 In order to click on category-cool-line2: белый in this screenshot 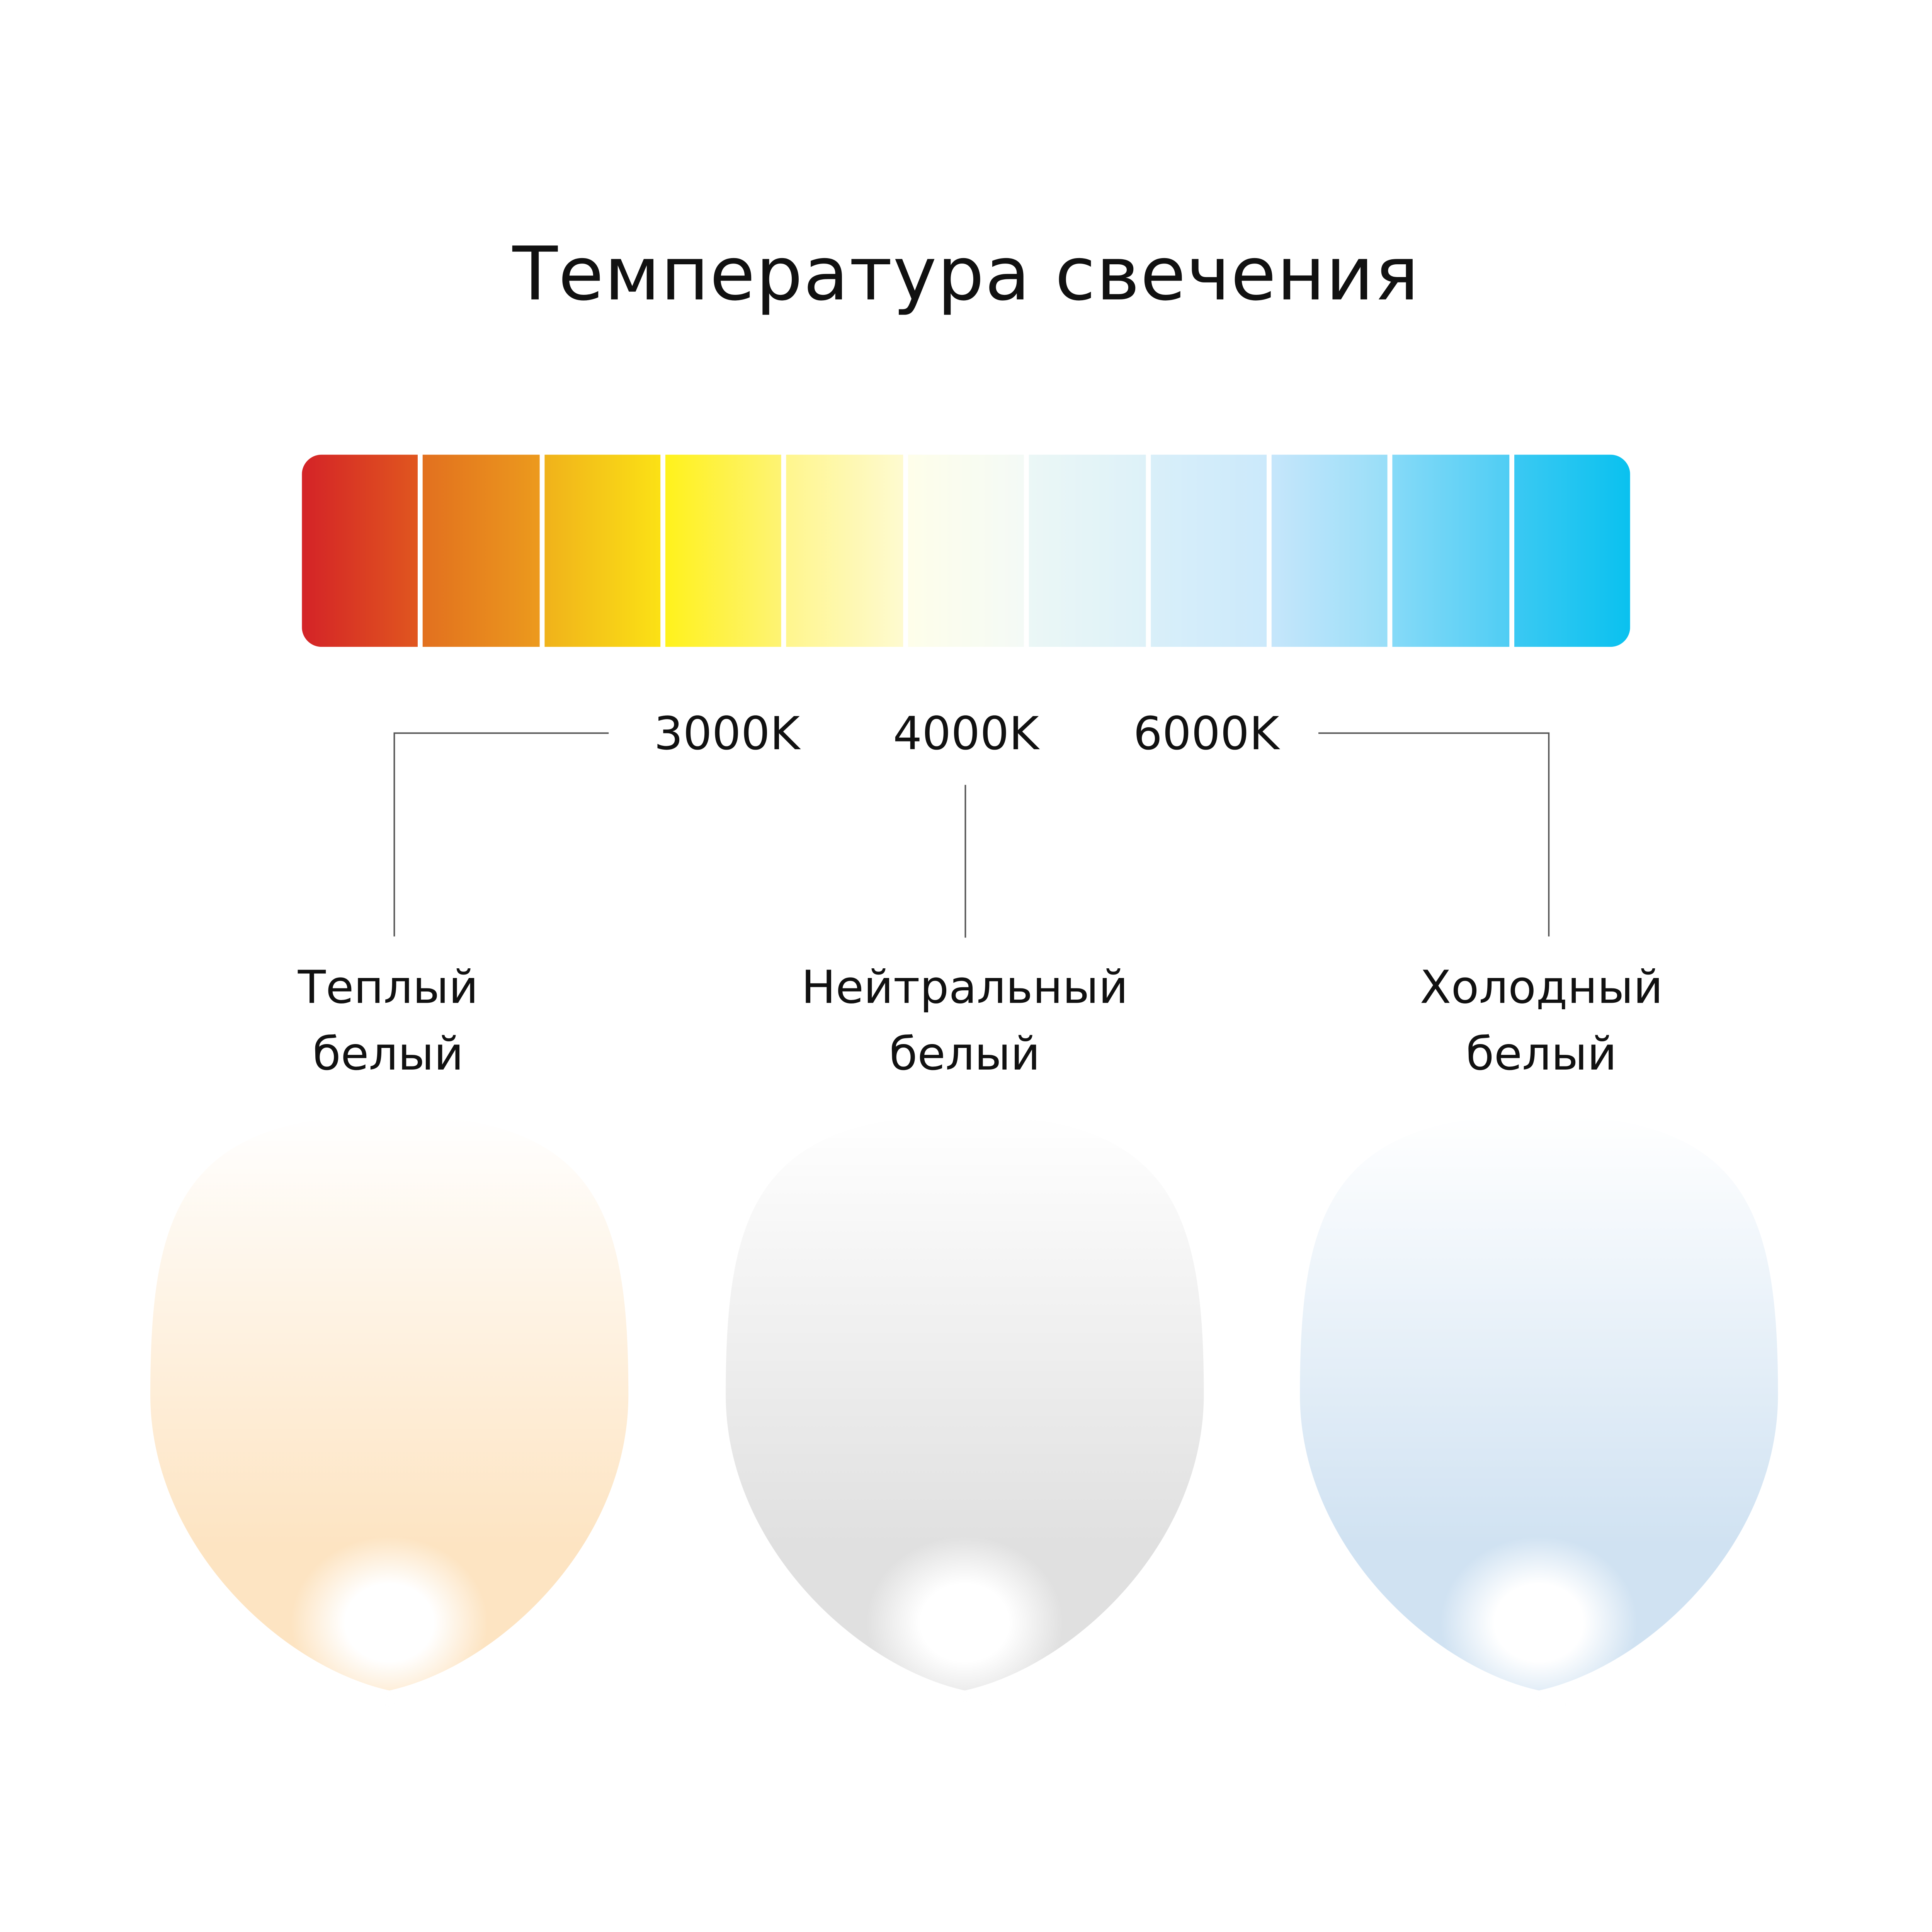, I will do `click(1541, 1054)`.